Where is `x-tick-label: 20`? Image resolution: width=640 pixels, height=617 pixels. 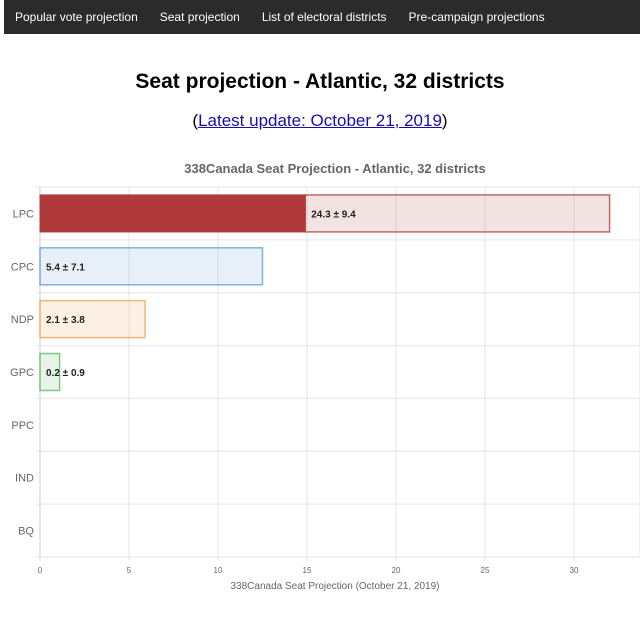 x-tick-label: 20 is located at coordinates (396, 570).